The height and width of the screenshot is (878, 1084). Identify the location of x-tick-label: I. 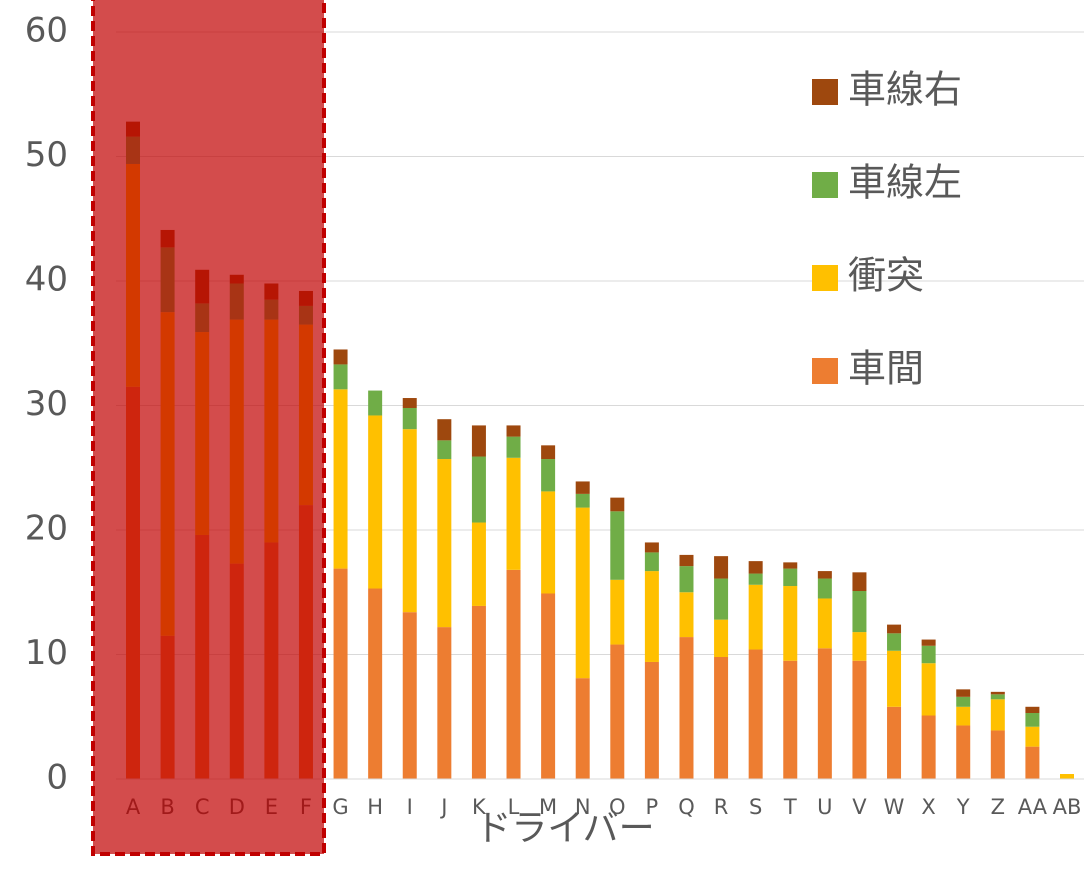
(410, 807).